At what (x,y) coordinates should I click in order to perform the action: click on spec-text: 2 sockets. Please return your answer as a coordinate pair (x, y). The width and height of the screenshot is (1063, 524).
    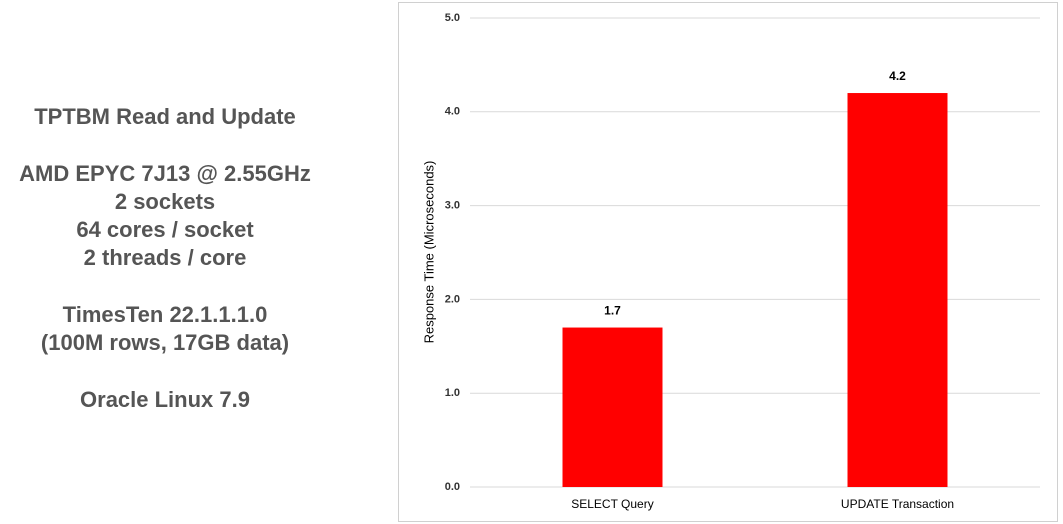
    Looking at the image, I should click on (165, 201).